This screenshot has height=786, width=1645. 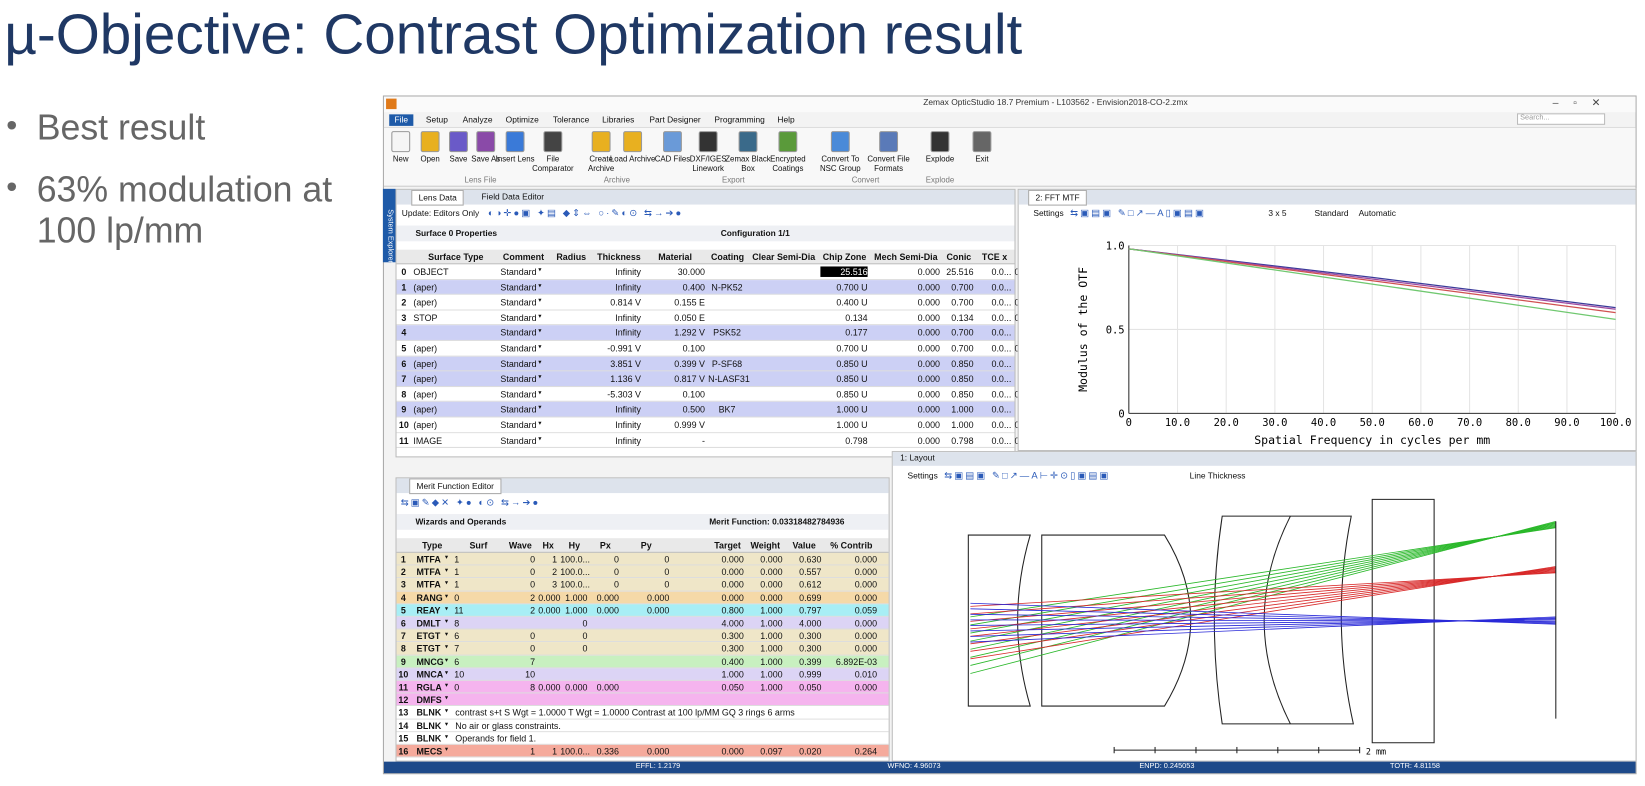 What do you see at coordinates (425, 317) in the screenshot?
I see `table-cell: STOP` at bounding box center [425, 317].